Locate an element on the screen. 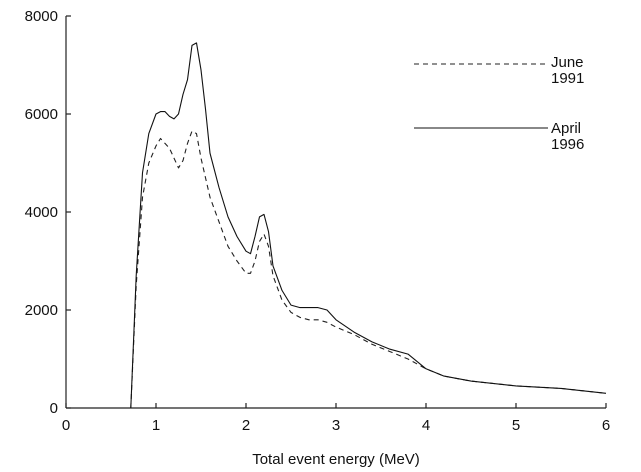  x-tick-label: 0 is located at coordinates (66, 425).